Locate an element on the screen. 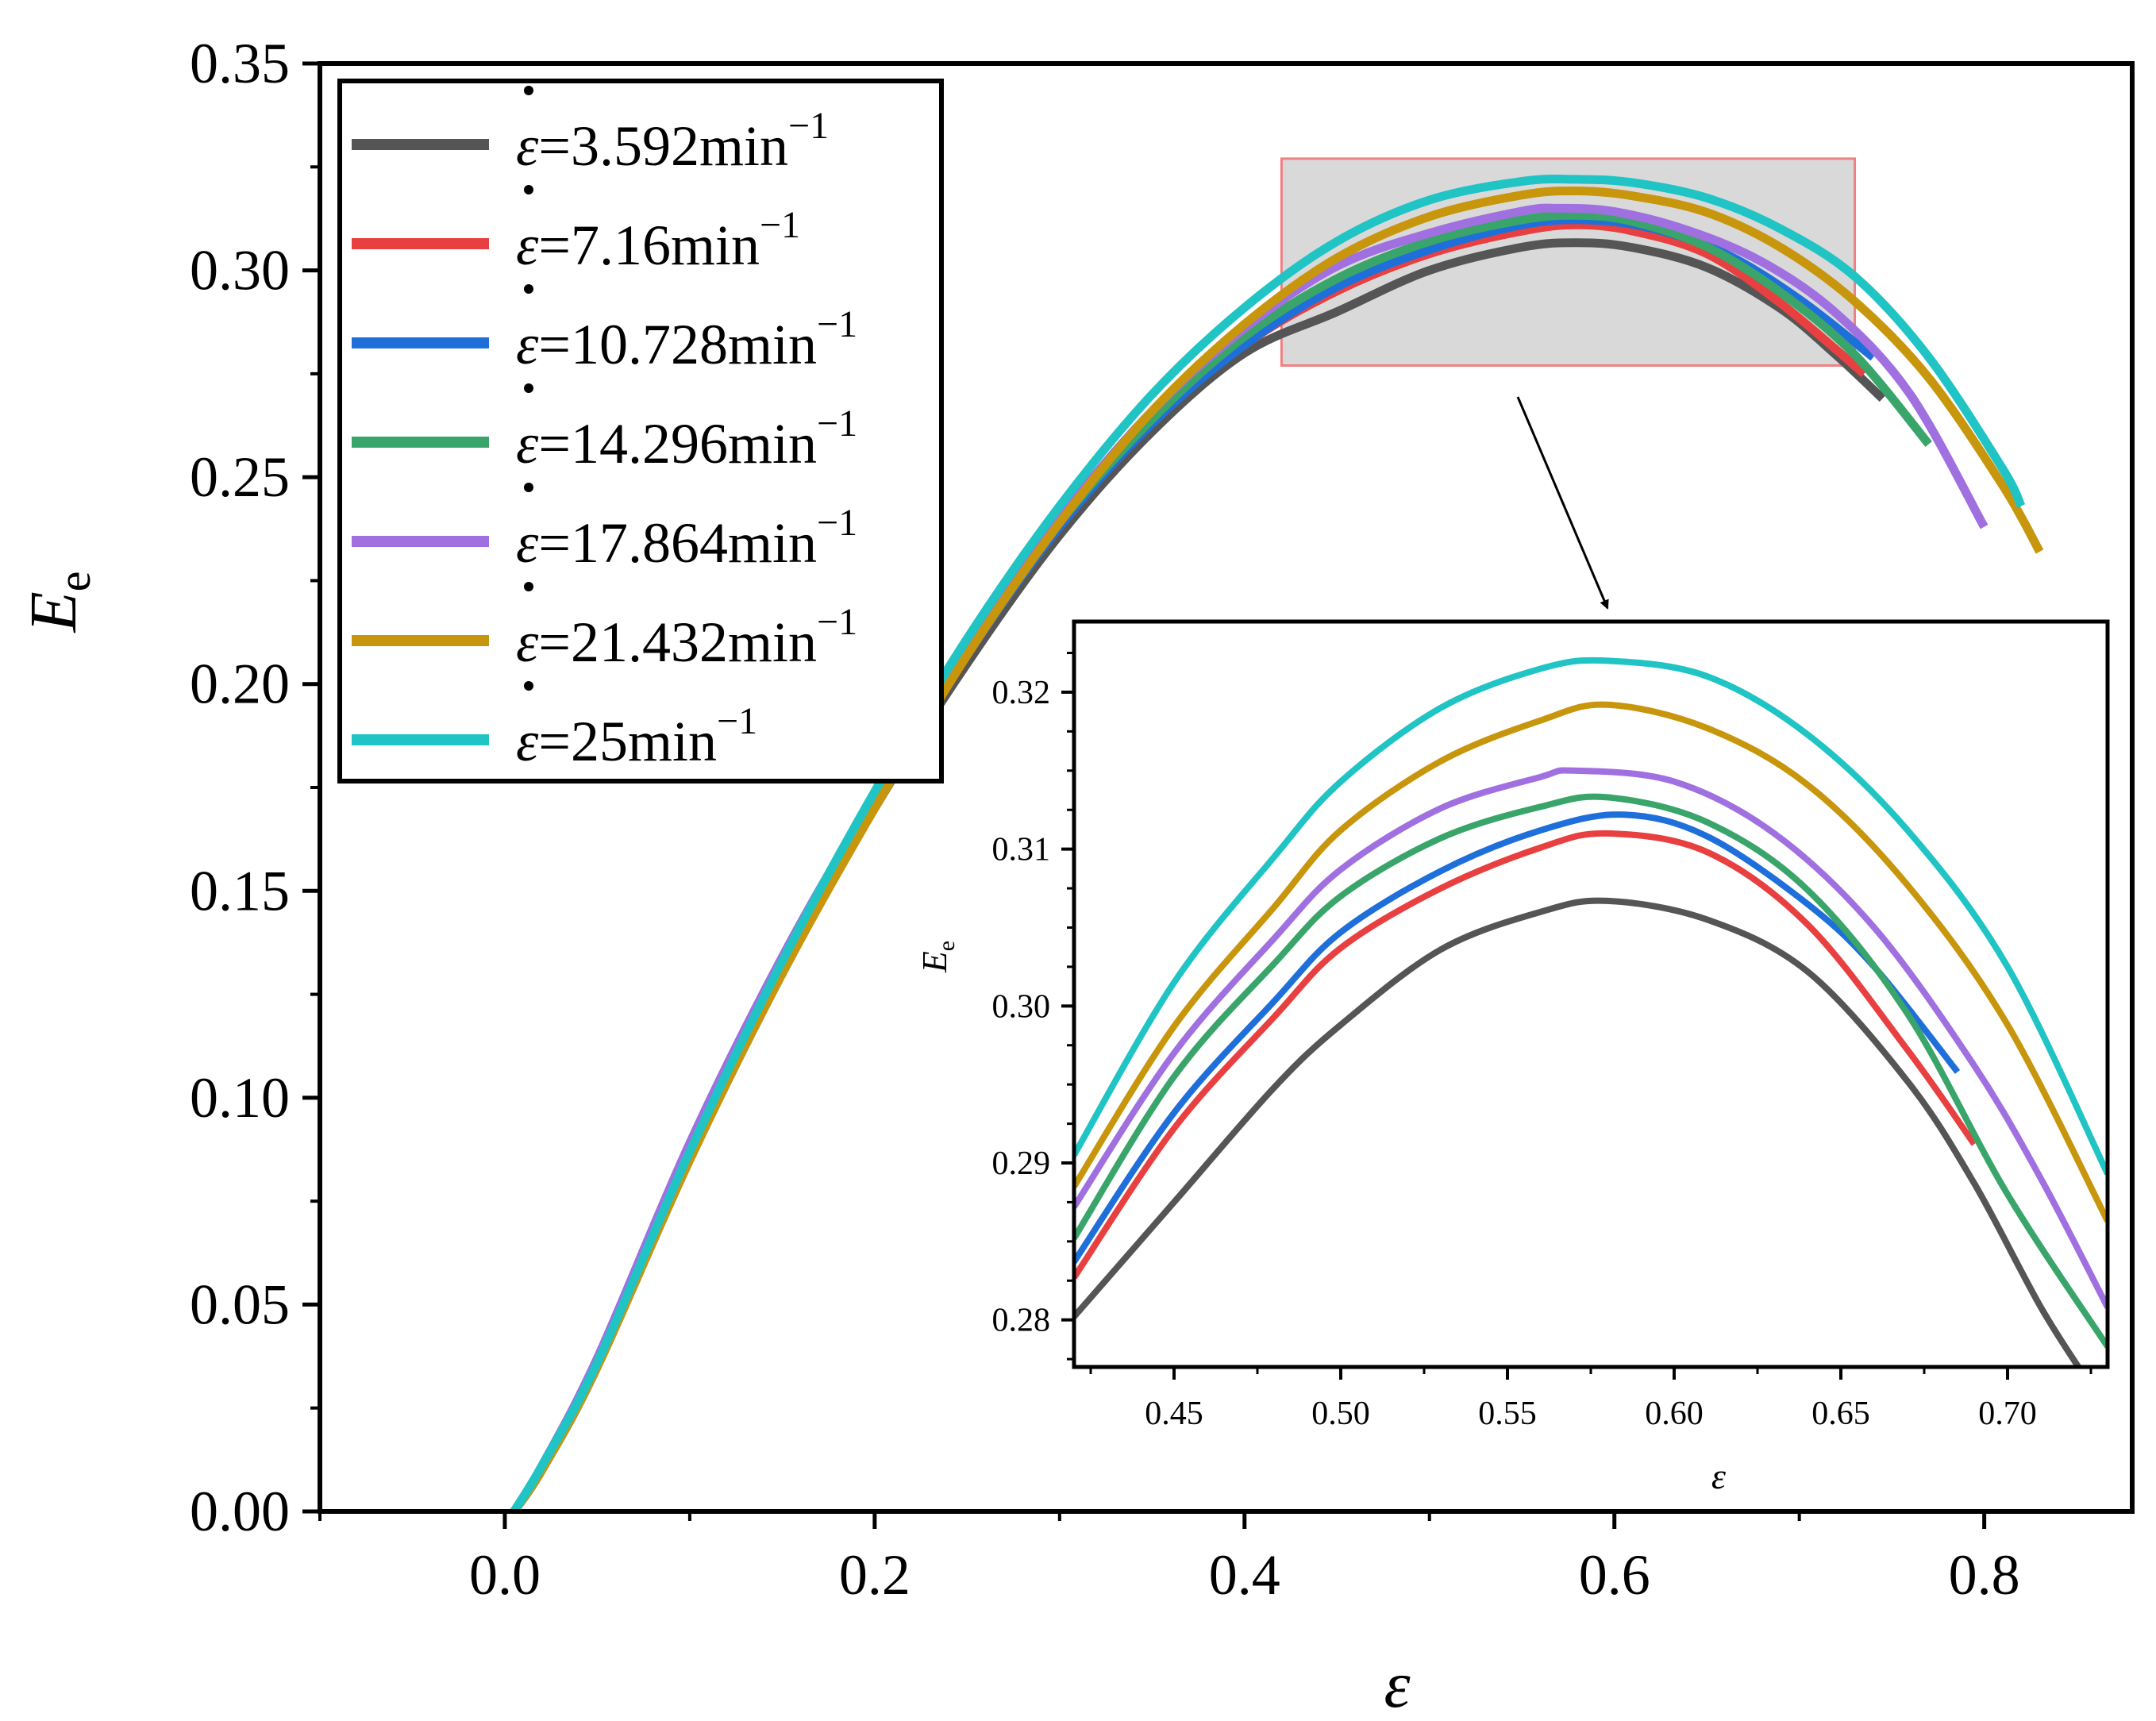  zoom-arrow is located at coordinates (1562, 503).